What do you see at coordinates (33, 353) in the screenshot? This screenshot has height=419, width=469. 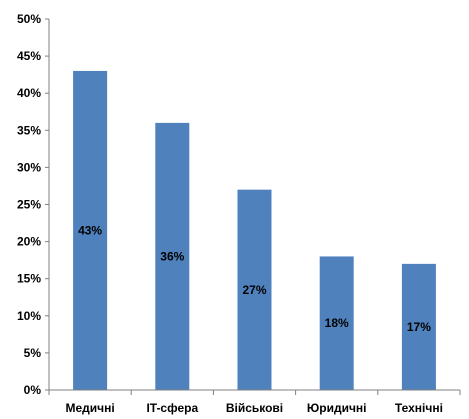 I see `y-tick-label: 5%` at bounding box center [33, 353].